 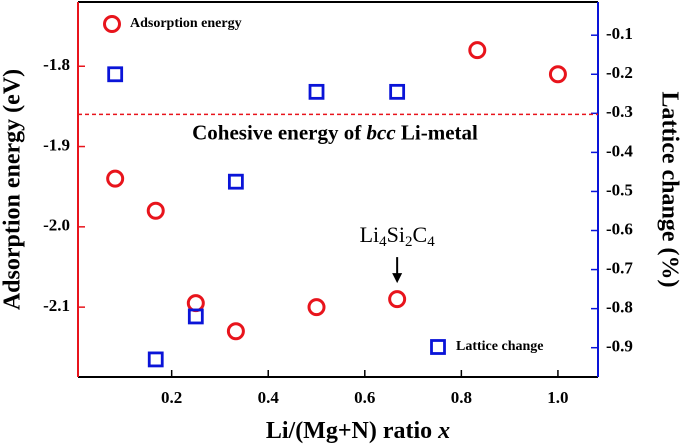 I want to click on y2-axis-label: Lattice change (%), so click(x=669, y=190).